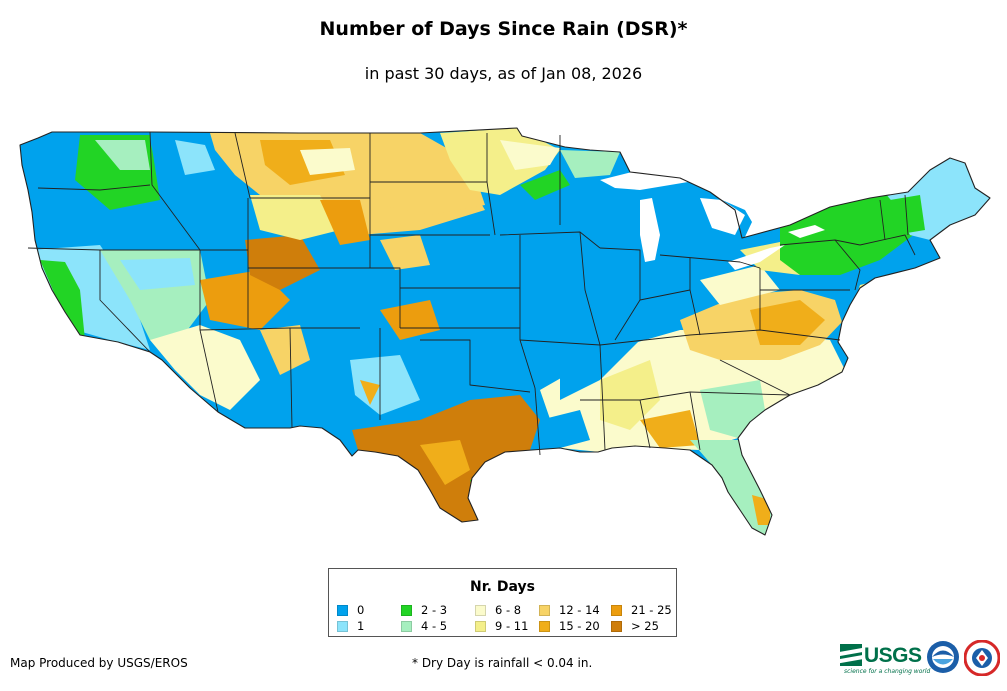 The height and width of the screenshot is (691, 1007). I want to click on legend-label: 1, so click(361, 626).